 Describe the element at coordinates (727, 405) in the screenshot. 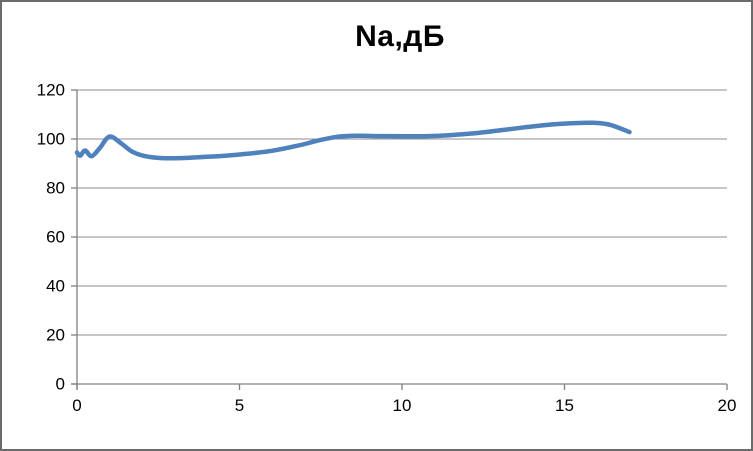

I see `x-tick-label-20: 20` at that location.